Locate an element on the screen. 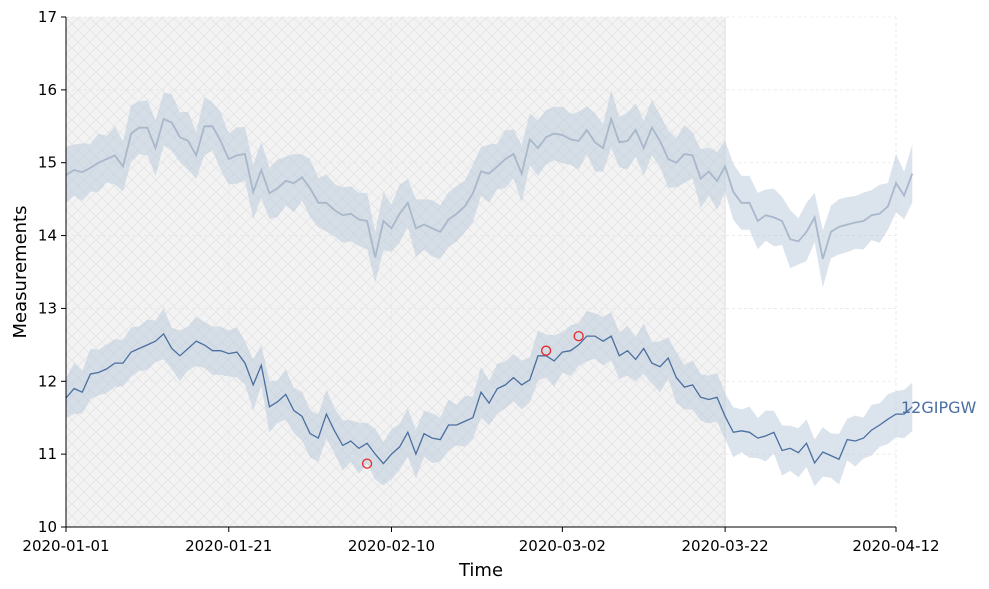 The image size is (989, 589). y-axis-title: Measurements is located at coordinates (20, 272).